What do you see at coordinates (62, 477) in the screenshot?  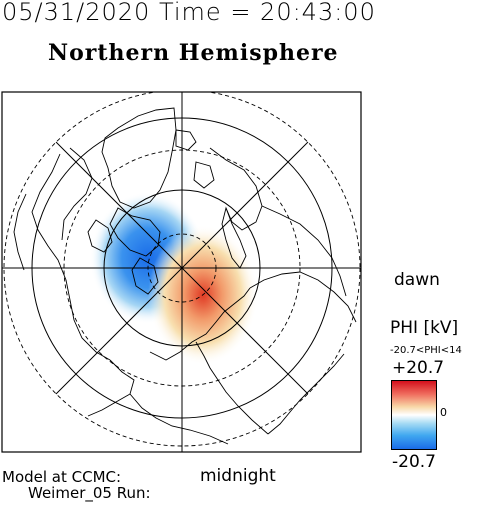 I see `model-label: Model at CCMC:` at bounding box center [62, 477].